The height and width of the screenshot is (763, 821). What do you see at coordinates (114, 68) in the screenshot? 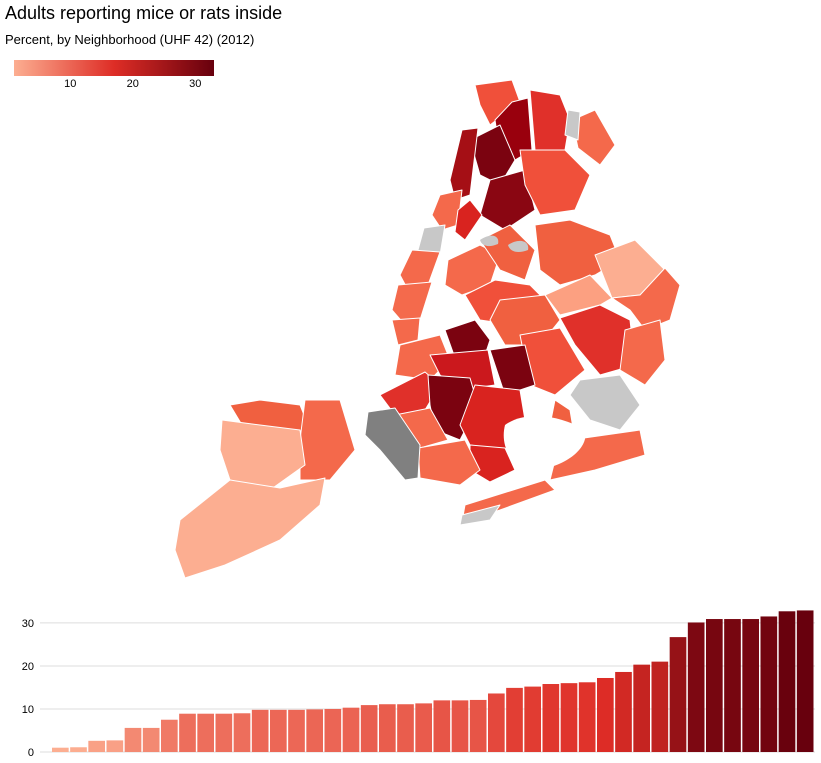
I see `legend-gradient-bar` at bounding box center [114, 68].